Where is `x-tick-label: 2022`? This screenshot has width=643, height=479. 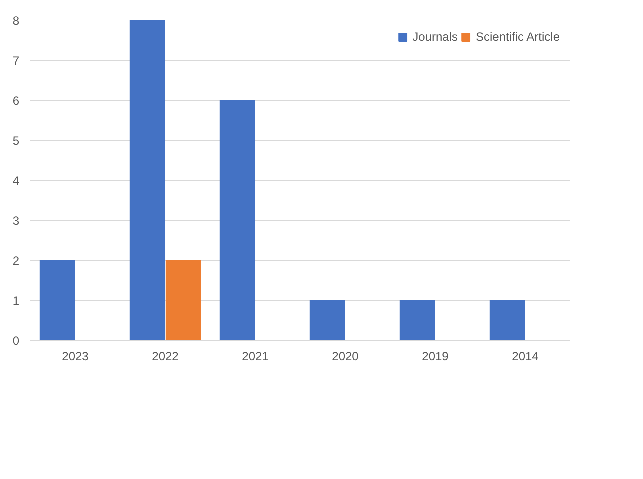 x-tick-label: 2022 is located at coordinates (166, 357).